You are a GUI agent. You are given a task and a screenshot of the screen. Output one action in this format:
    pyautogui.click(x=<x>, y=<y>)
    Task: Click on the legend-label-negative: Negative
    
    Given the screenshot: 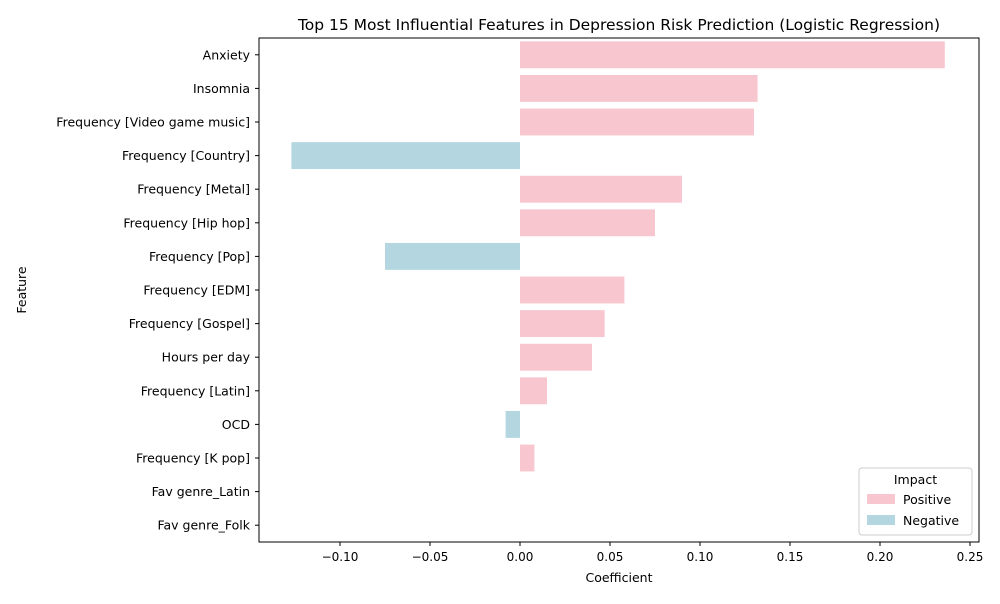 What is the action you would take?
    pyautogui.click(x=931, y=520)
    